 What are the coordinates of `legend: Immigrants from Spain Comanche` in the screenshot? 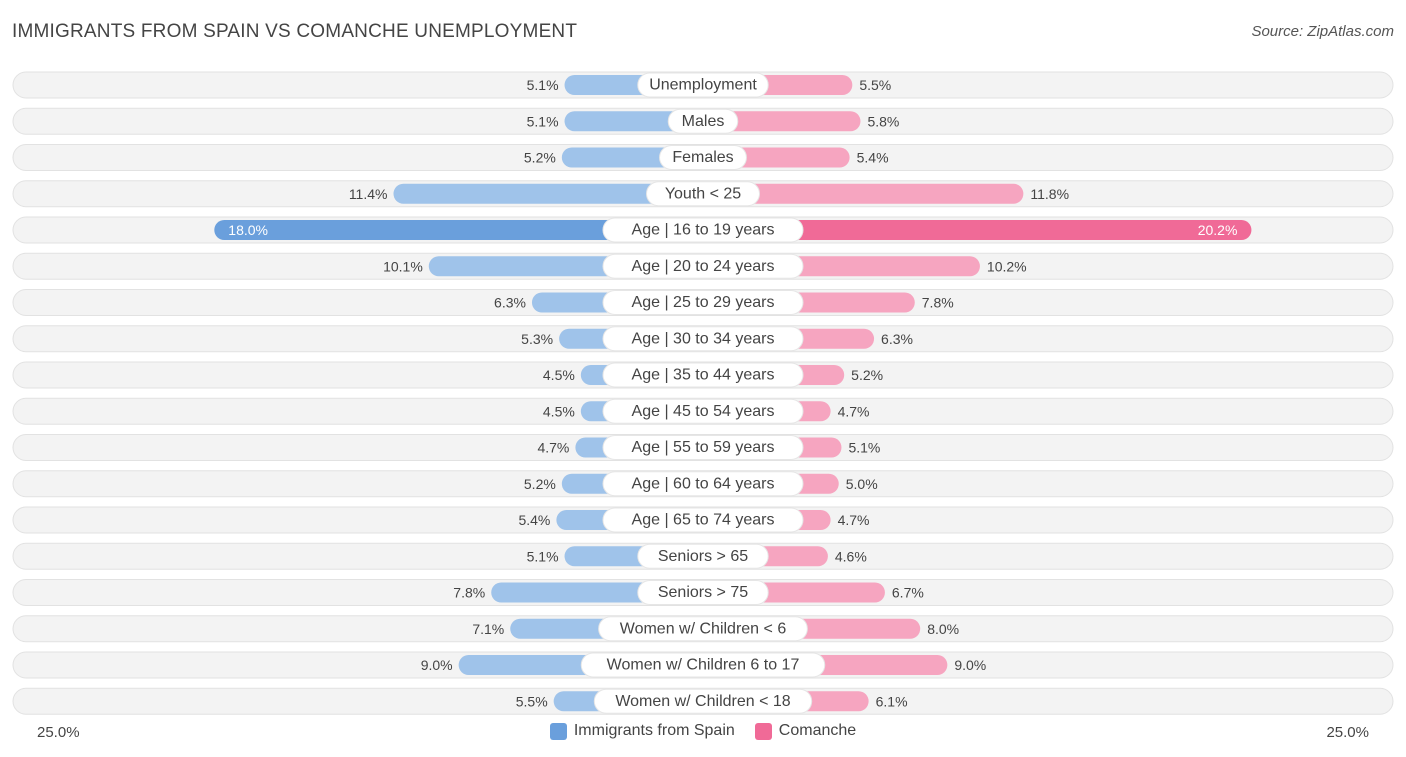 It's located at (703, 731).